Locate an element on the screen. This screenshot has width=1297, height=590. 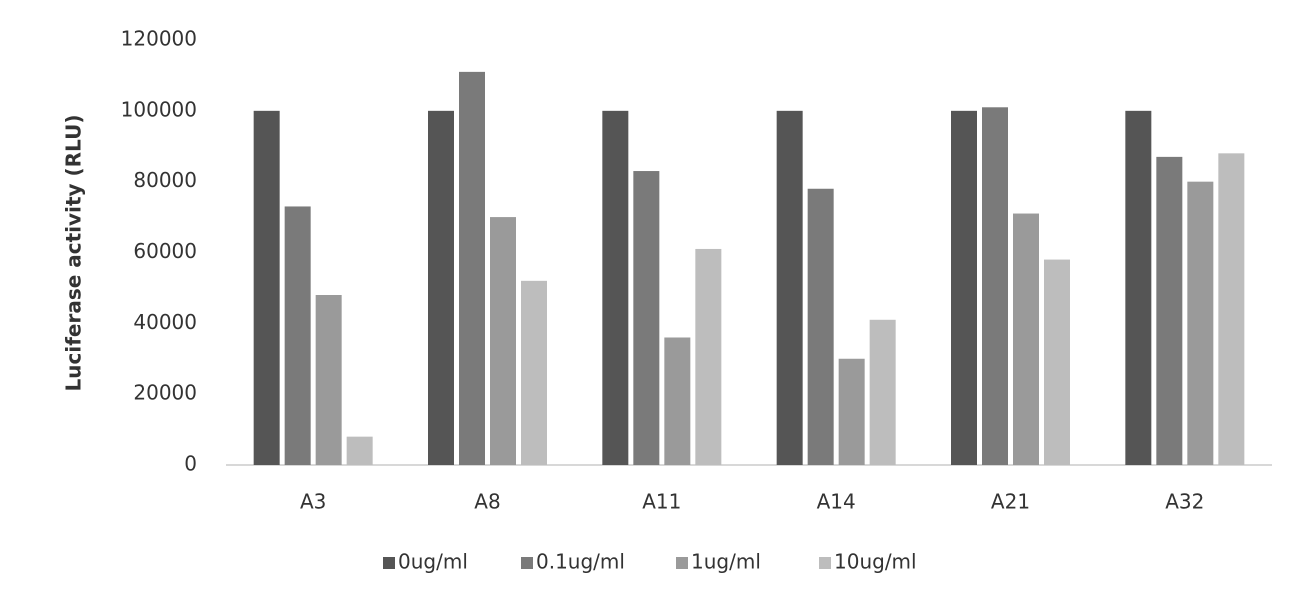
x-tick-label: A3 is located at coordinates (313, 502).